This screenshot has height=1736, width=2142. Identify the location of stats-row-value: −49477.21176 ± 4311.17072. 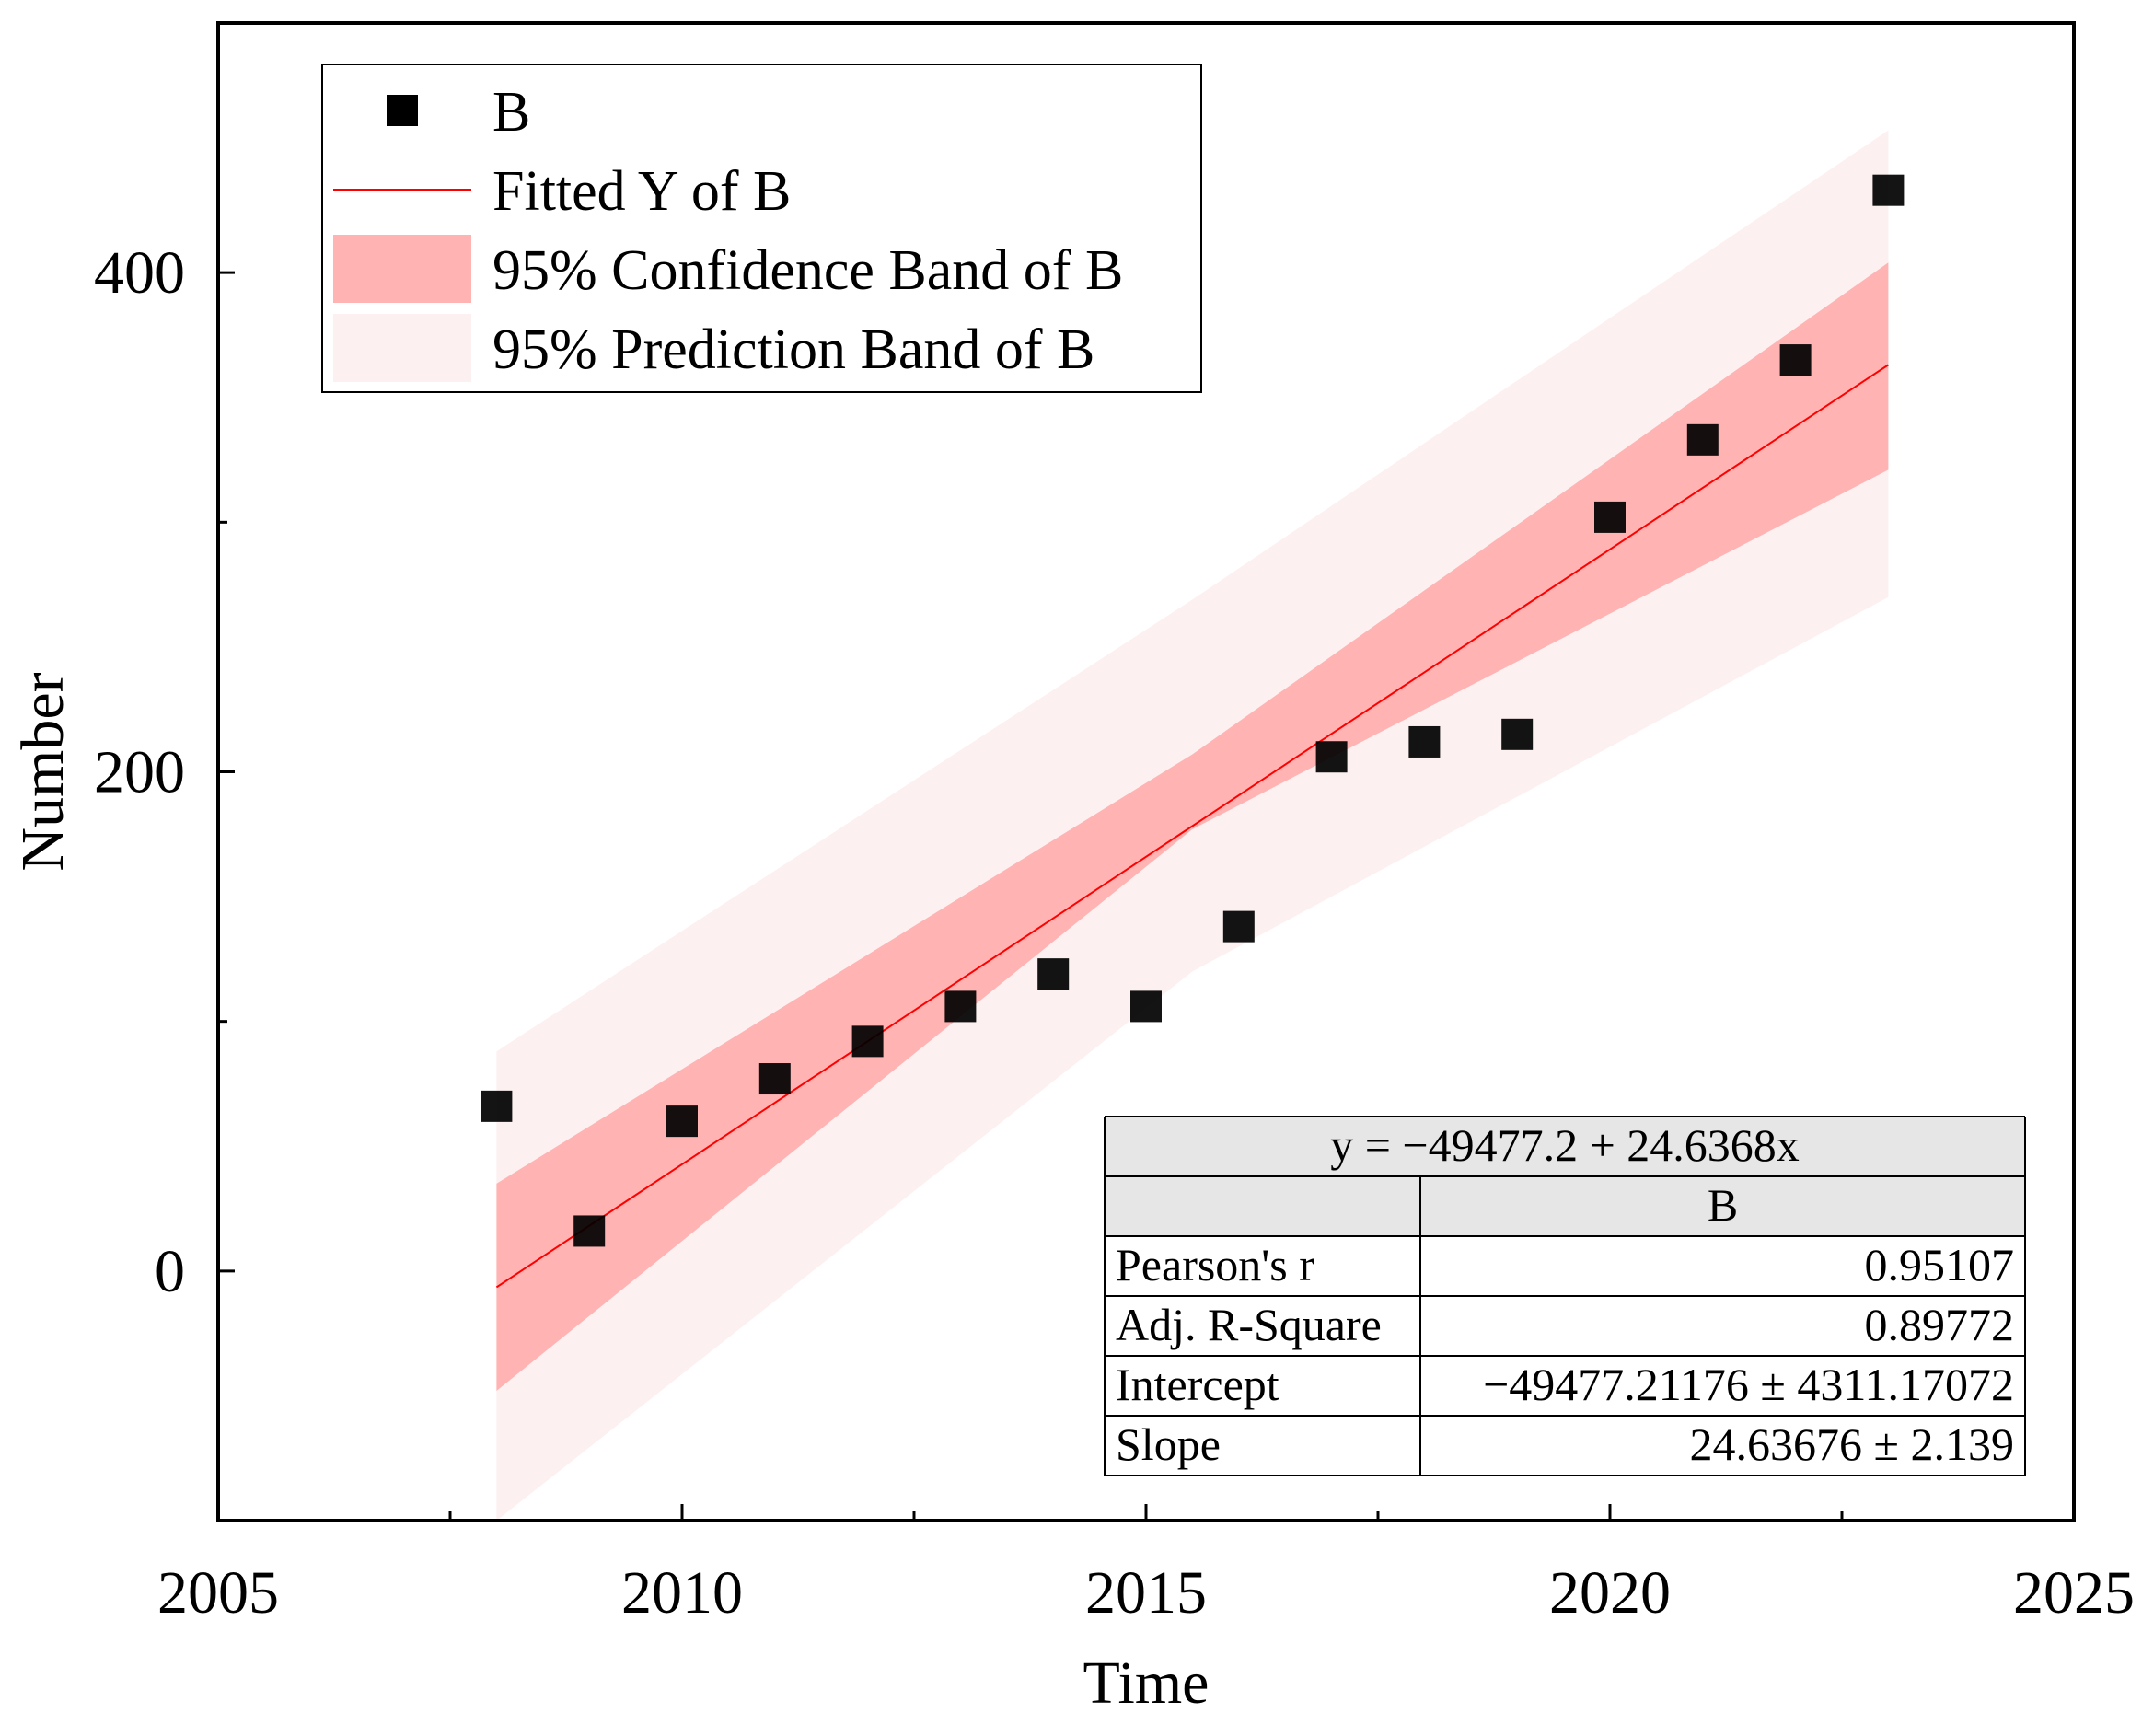
(1748, 1384).